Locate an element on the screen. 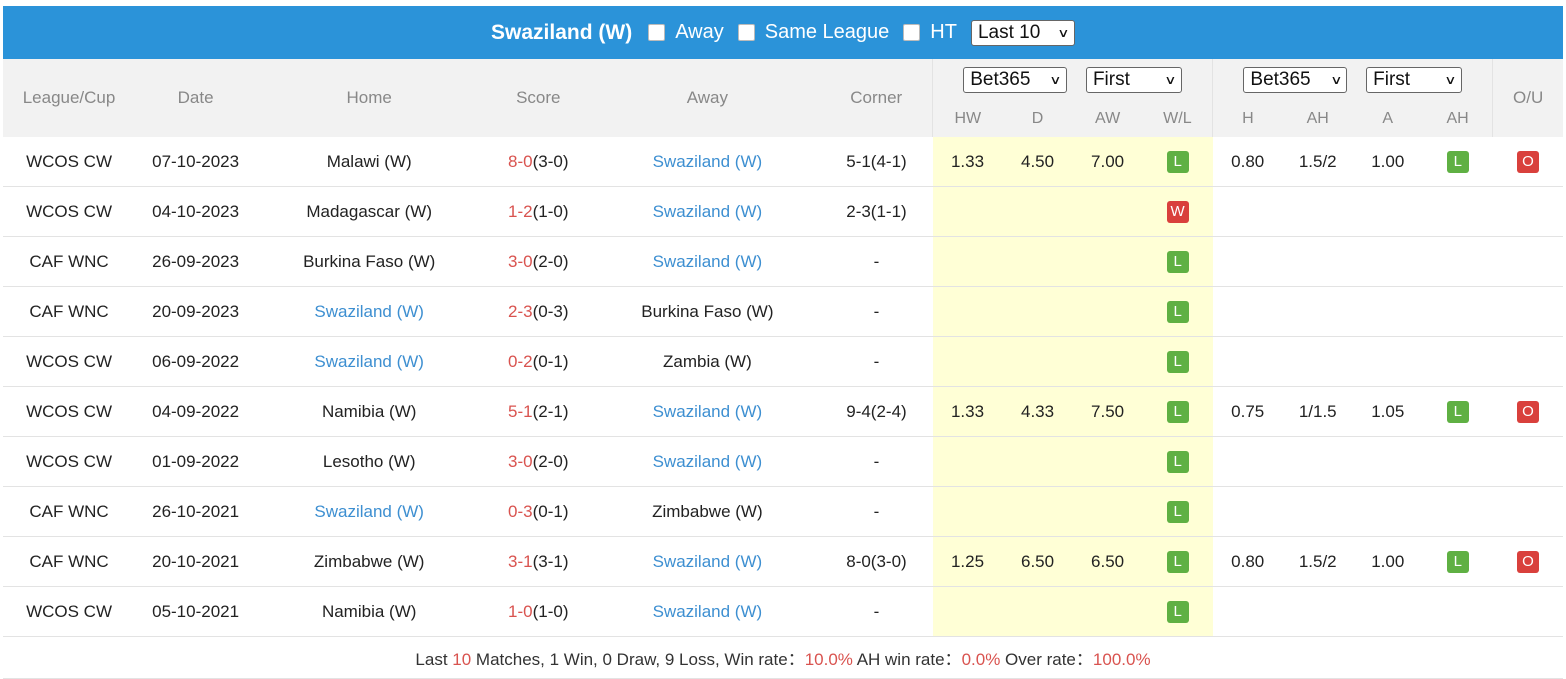 The width and height of the screenshot is (1566, 679). ht-filter: HT is located at coordinates (930, 32).